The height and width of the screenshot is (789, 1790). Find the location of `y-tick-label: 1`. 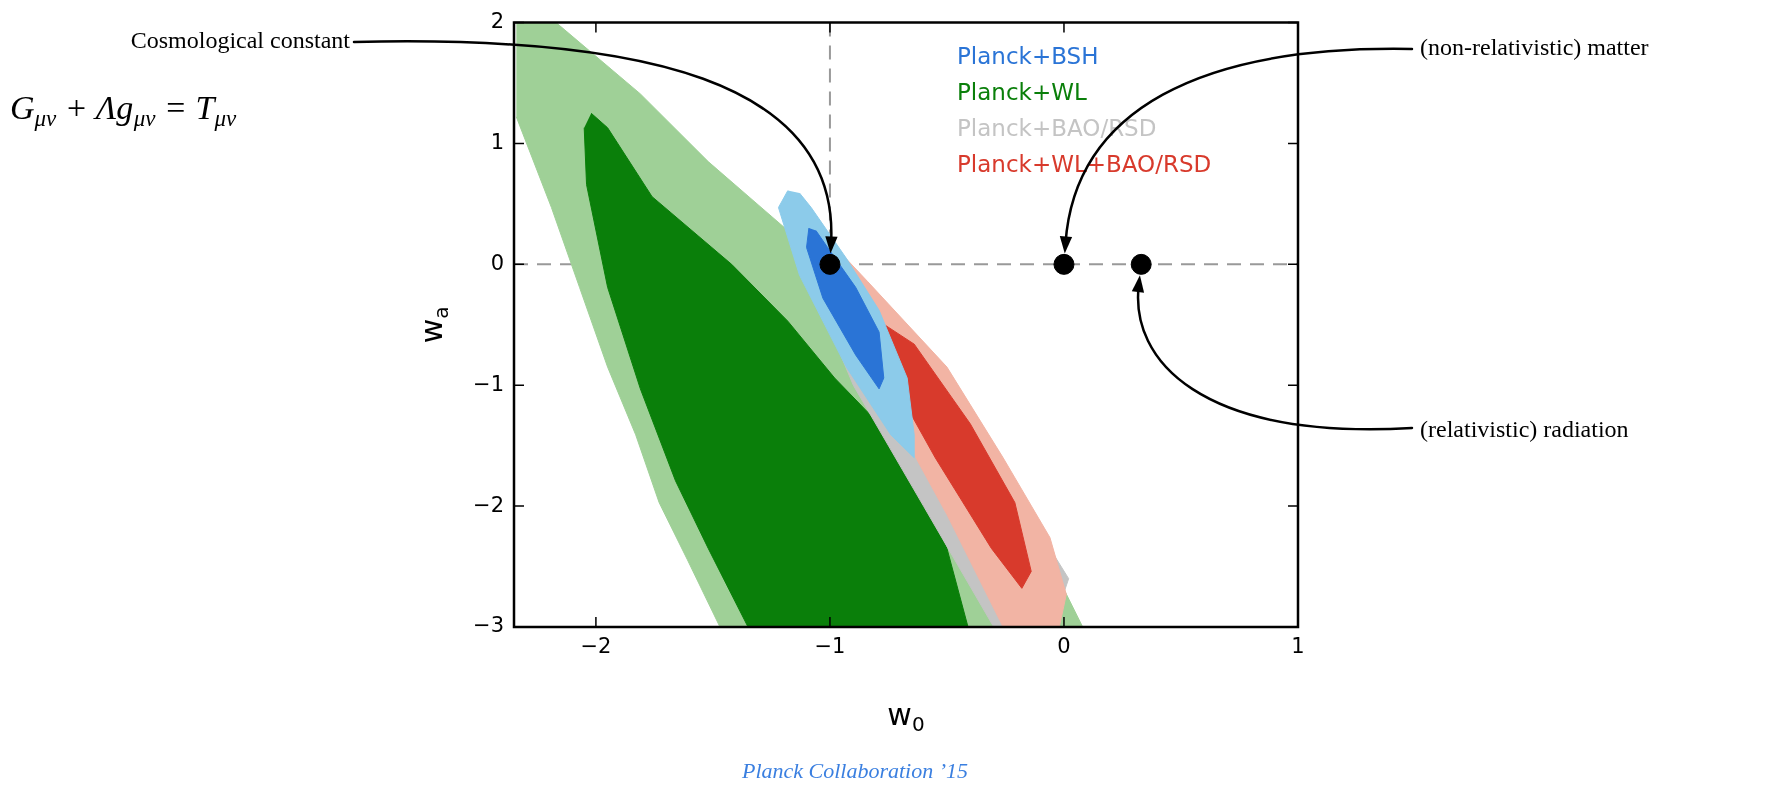

y-tick-label: 1 is located at coordinates (497, 141).